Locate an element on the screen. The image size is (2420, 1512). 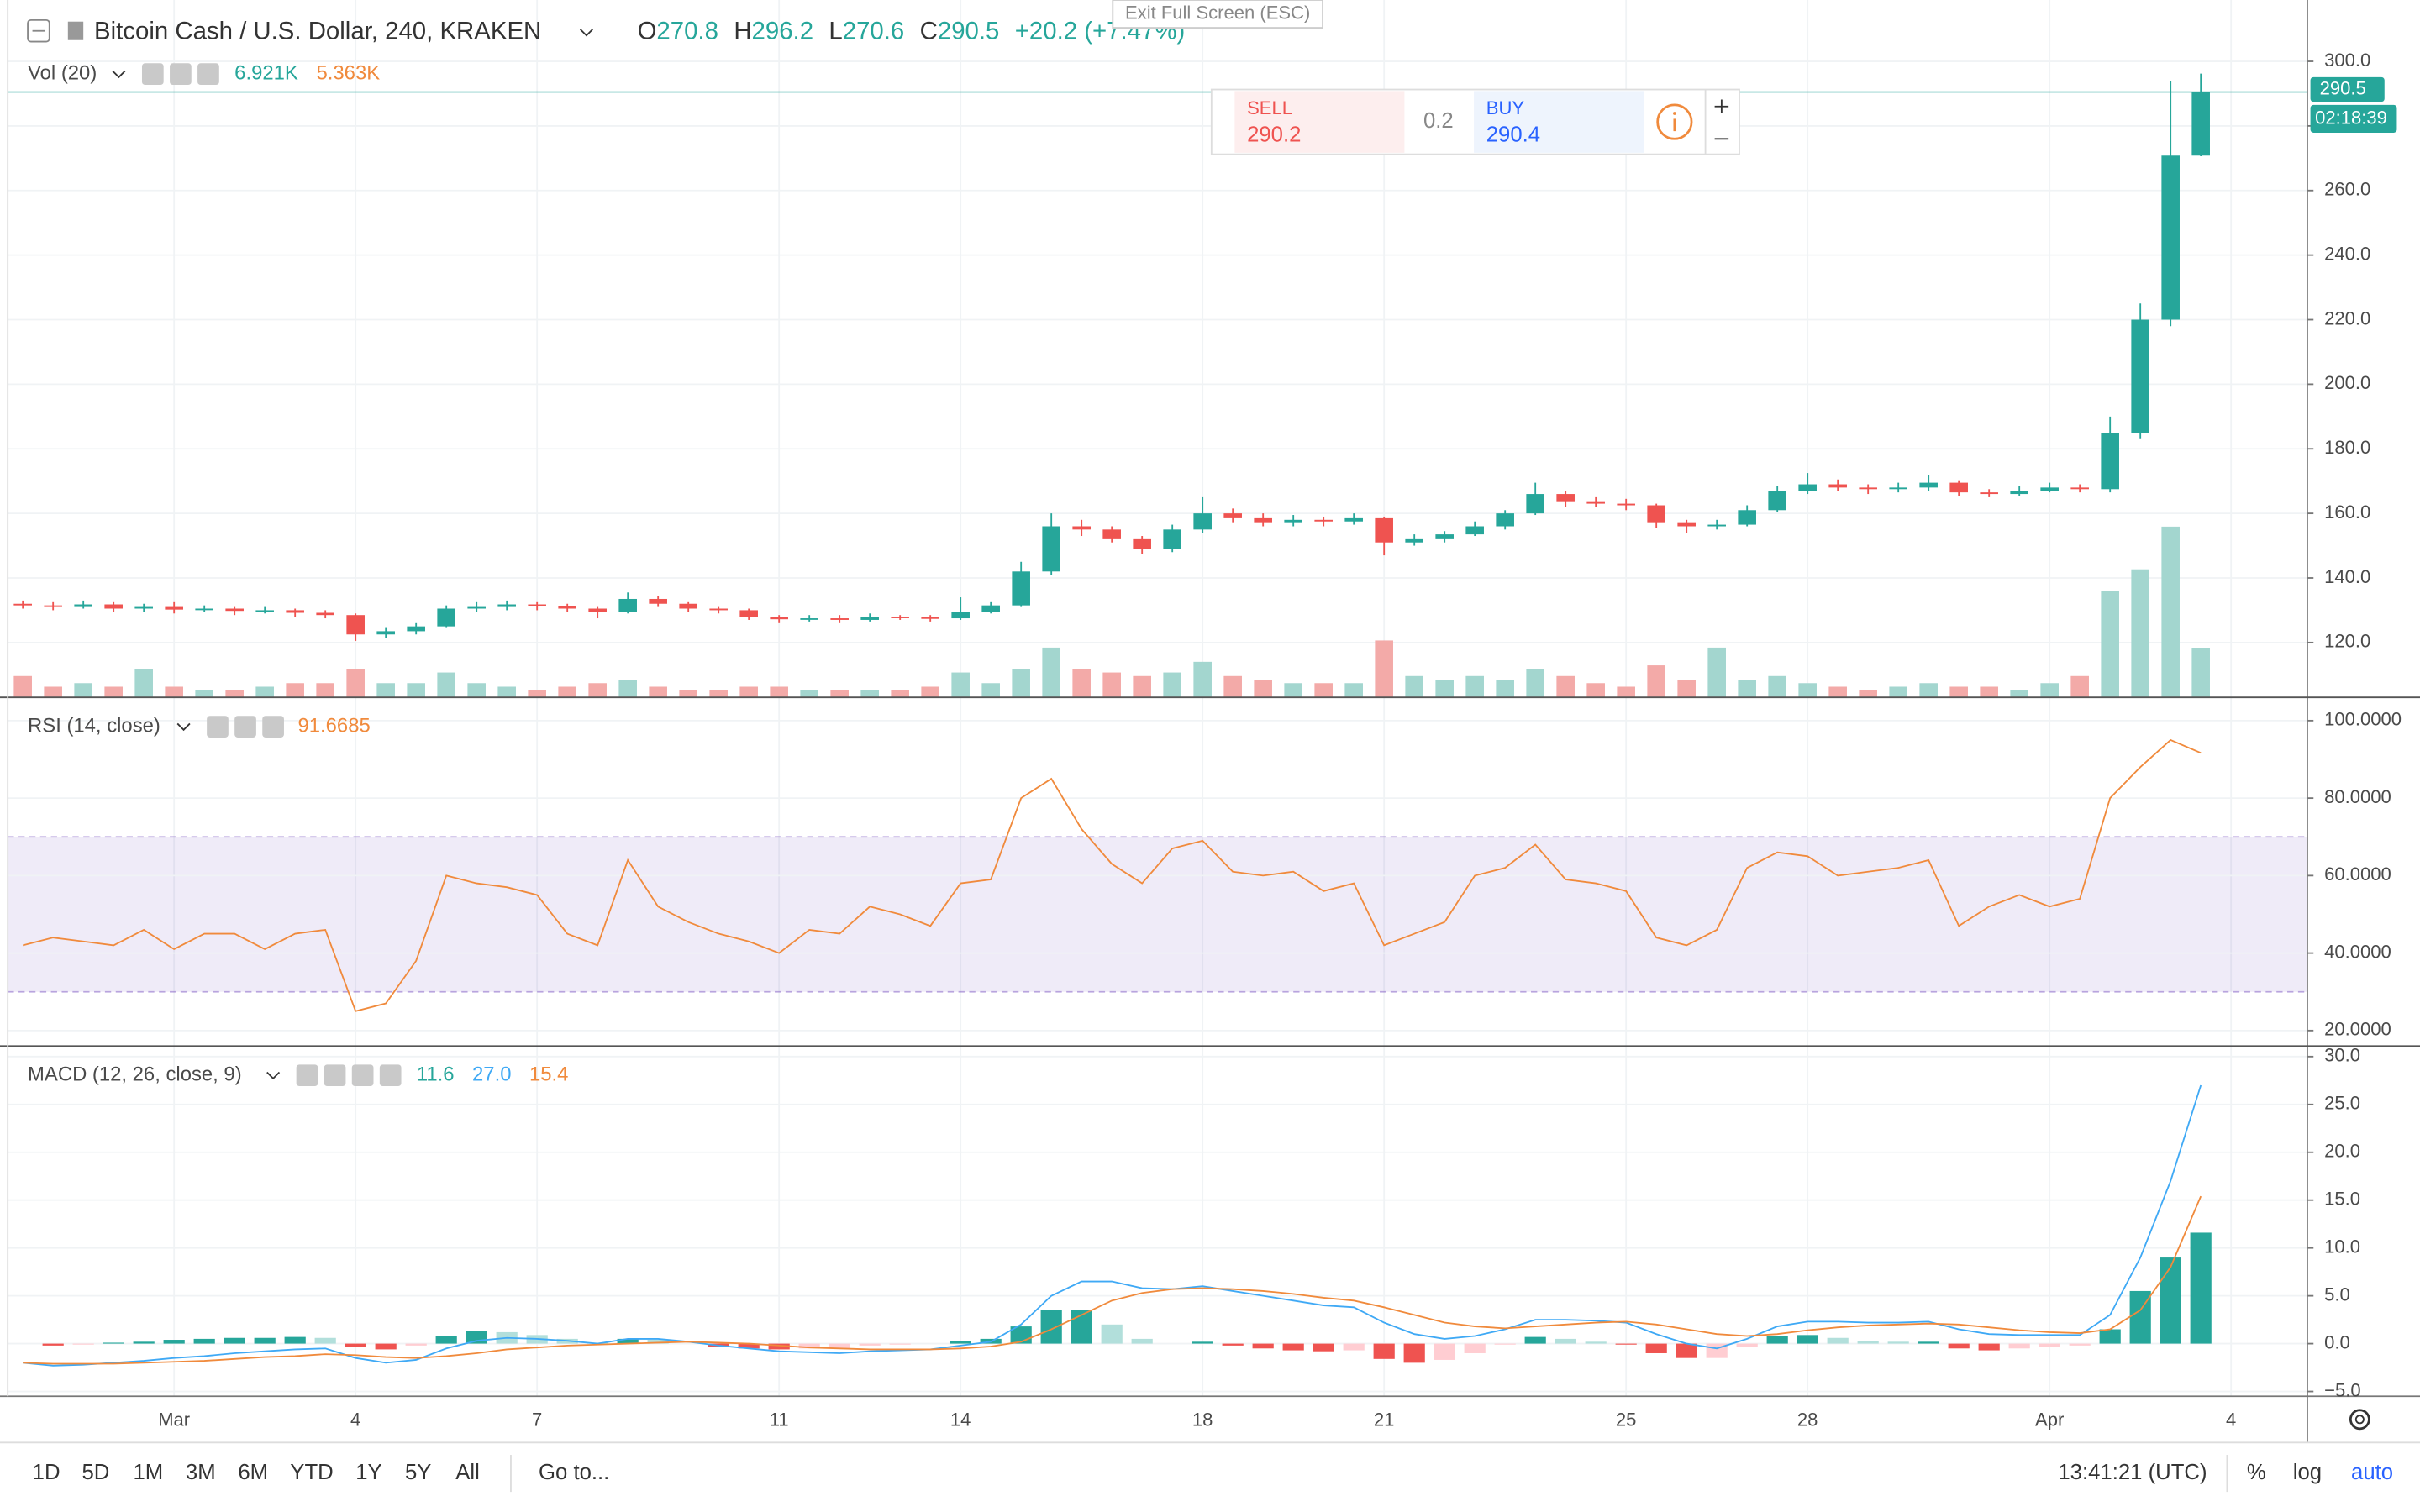
range-button: 1D is located at coordinates (46, 1472).